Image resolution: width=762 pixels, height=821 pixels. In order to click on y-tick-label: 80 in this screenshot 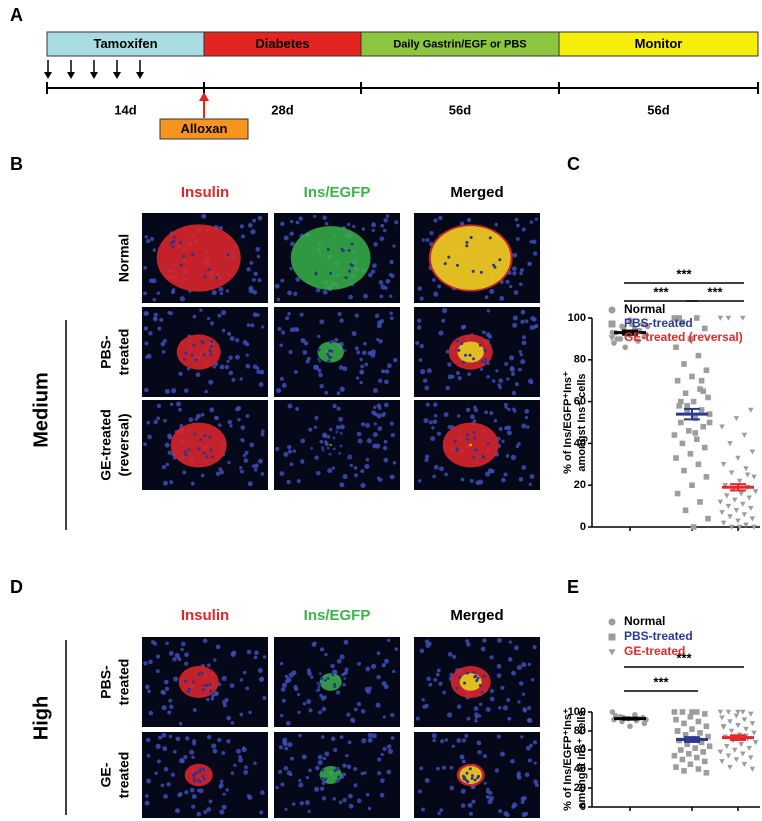, I will do `click(580, 731)`.